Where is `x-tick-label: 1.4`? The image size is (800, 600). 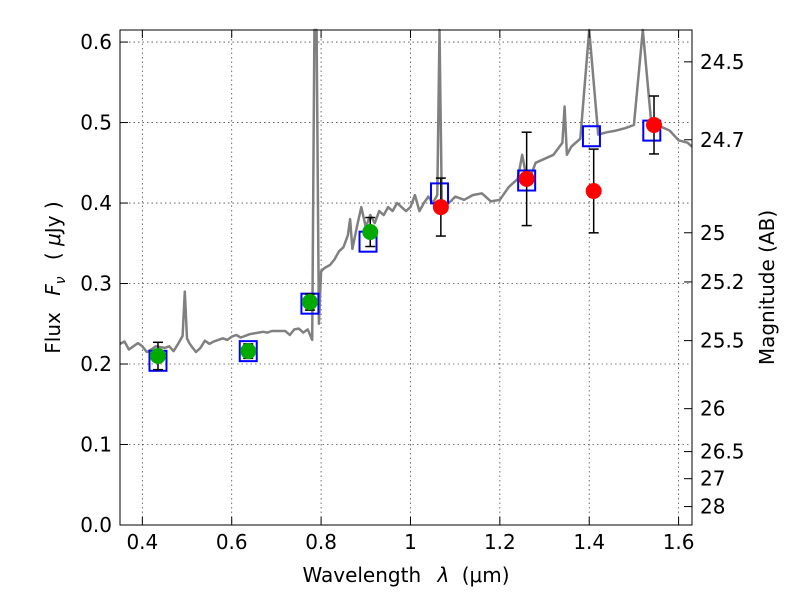 x-tick-label: 1.4 is located at coordinates (589, 542).